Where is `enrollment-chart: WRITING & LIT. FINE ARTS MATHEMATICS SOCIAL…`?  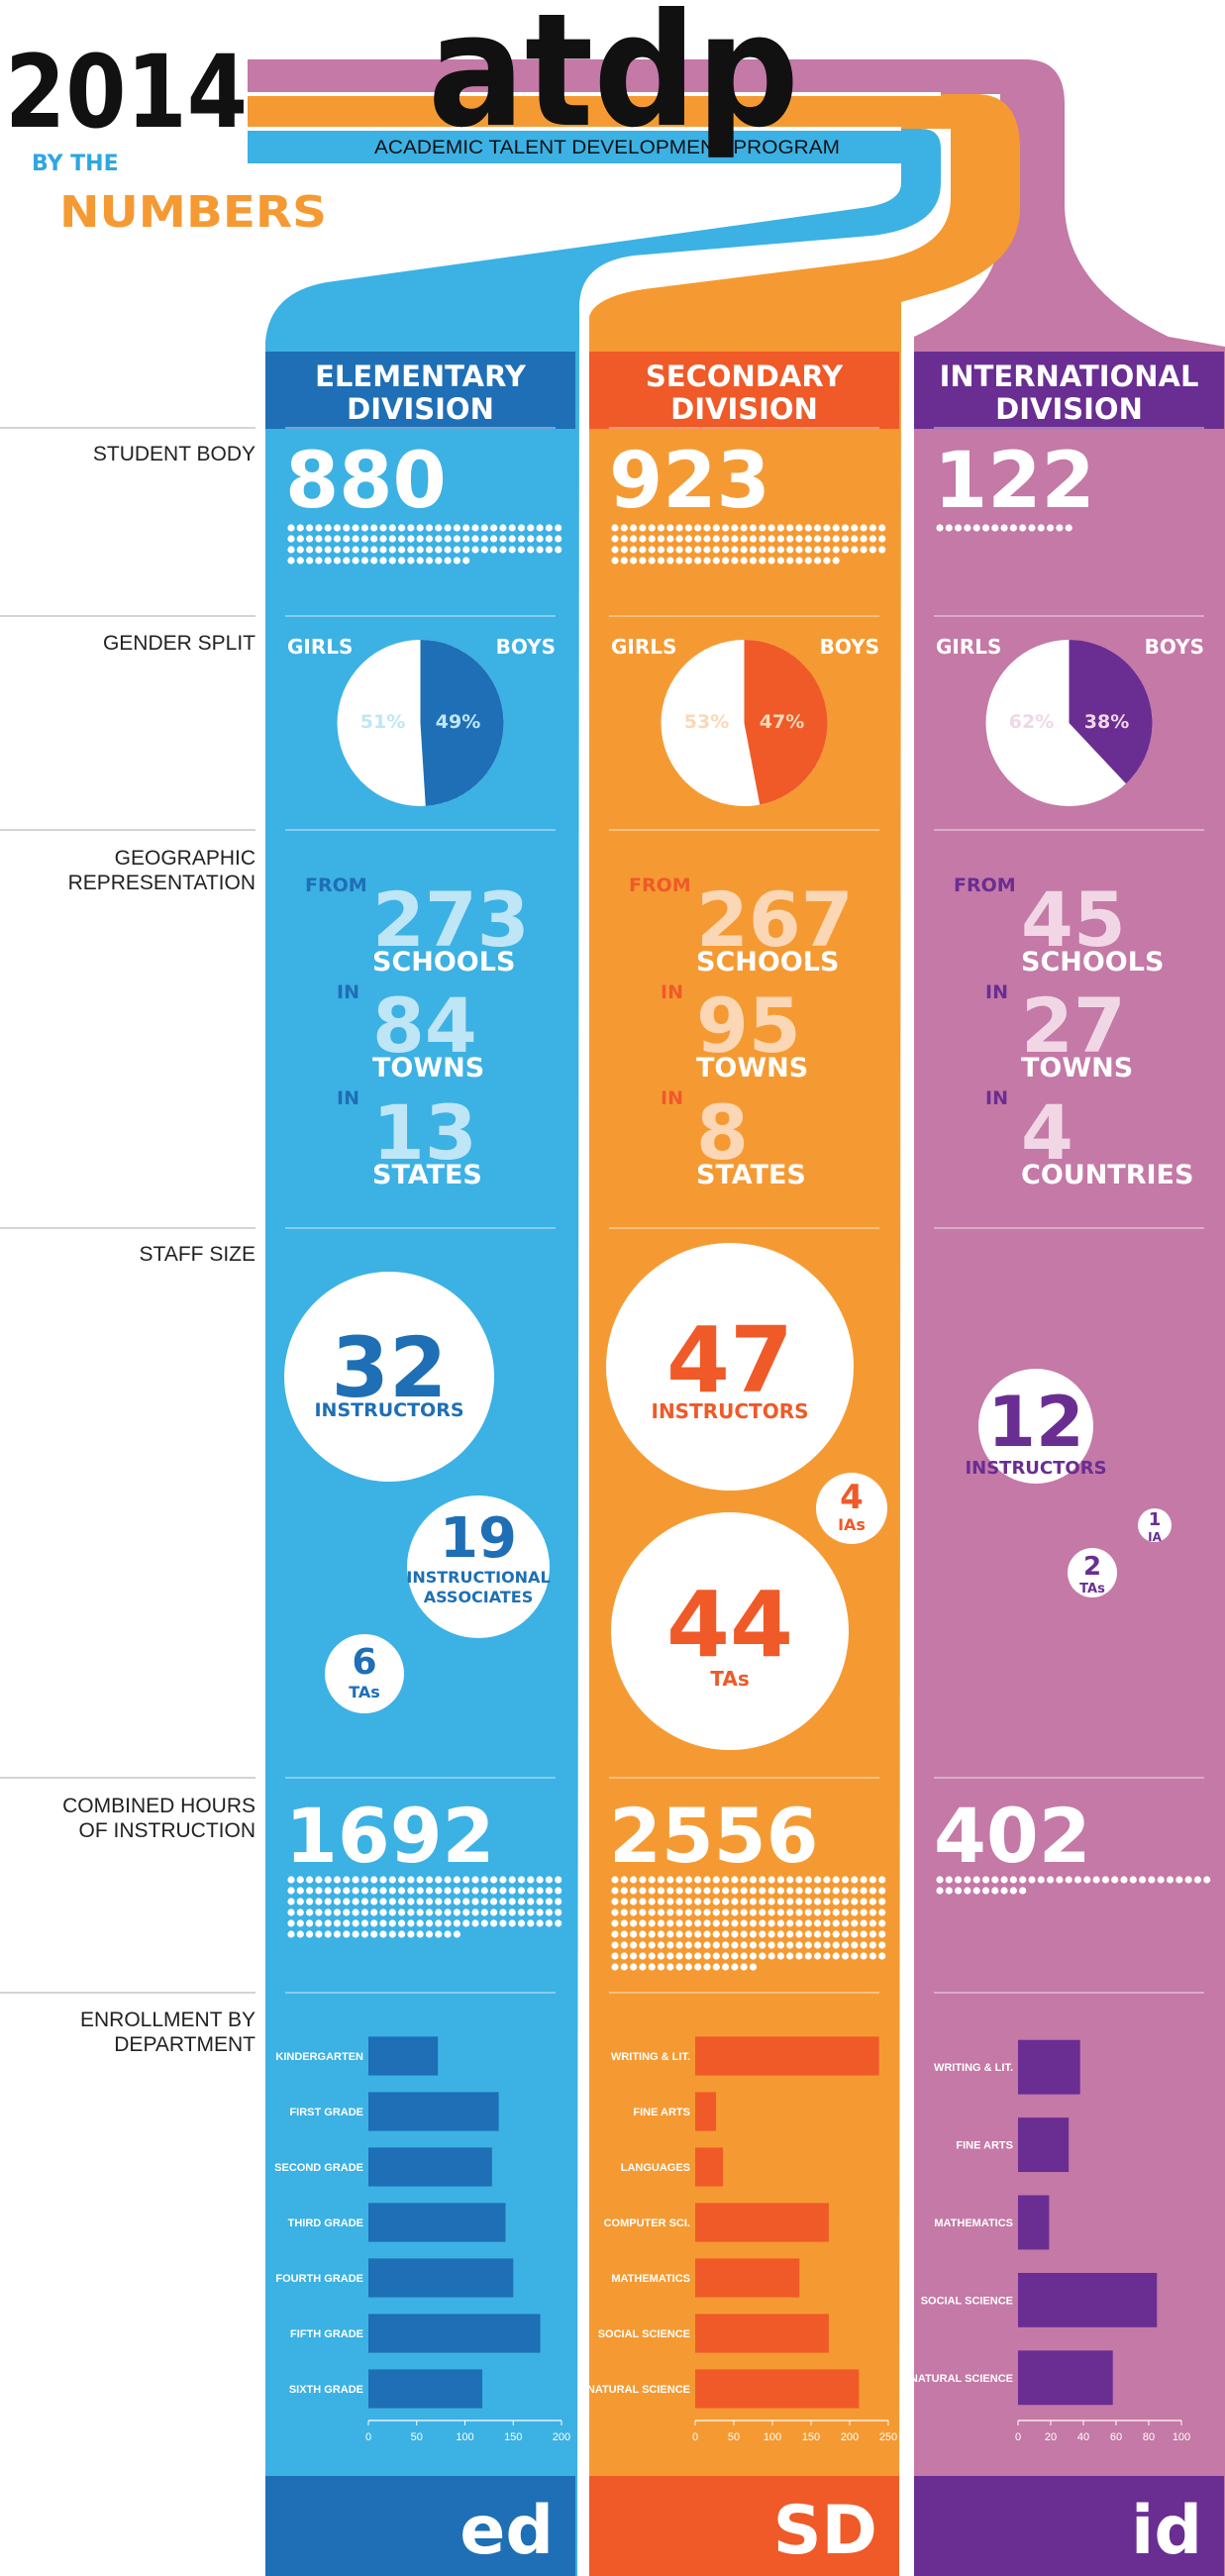 enrollment-chart: WRITING & LIT. FINE ARTS MATHEMATICS SOCIAL… is located at coordinates (1050, 2241).